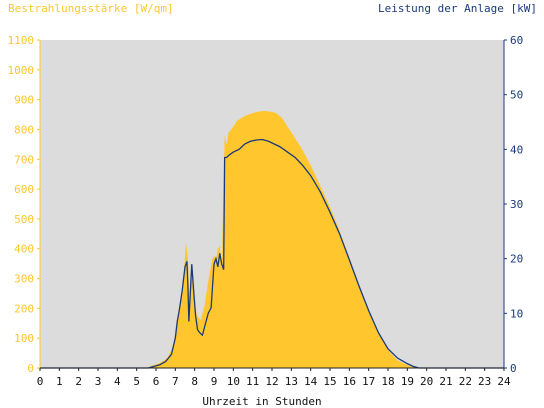  I want to click on left-tick-label: 1100, so click(21, 40).